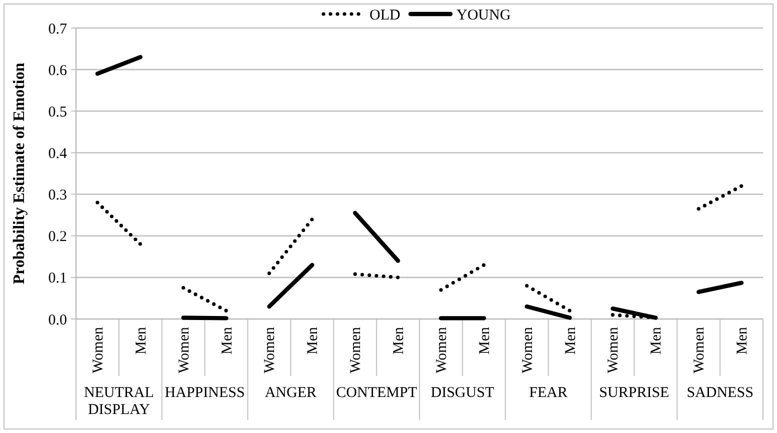  What do you see at coordinates (204, 393) in the screenshot?
I see `text: HAPPINESS` at bounding box center [204, 393].